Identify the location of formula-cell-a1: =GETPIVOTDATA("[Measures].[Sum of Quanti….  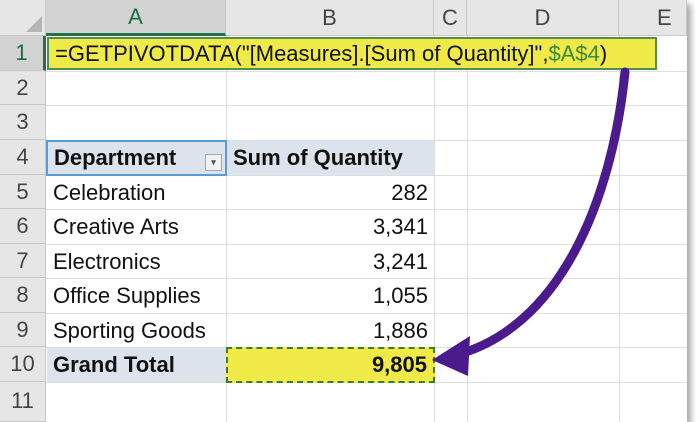
(352, 53).